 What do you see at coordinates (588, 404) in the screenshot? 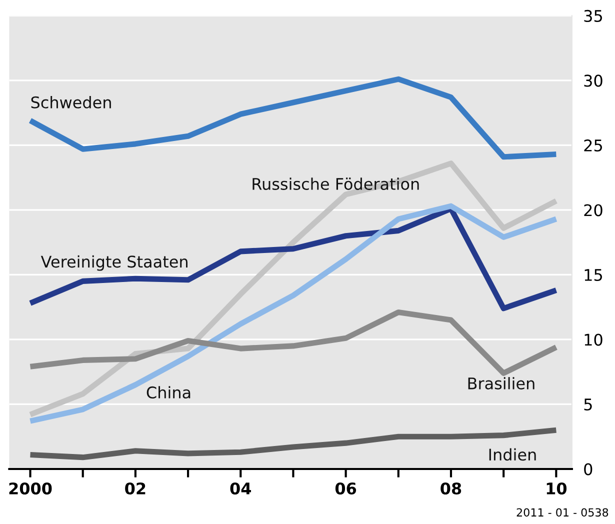
I see `y-tick-label: 5` at bounding box center [588, 404].